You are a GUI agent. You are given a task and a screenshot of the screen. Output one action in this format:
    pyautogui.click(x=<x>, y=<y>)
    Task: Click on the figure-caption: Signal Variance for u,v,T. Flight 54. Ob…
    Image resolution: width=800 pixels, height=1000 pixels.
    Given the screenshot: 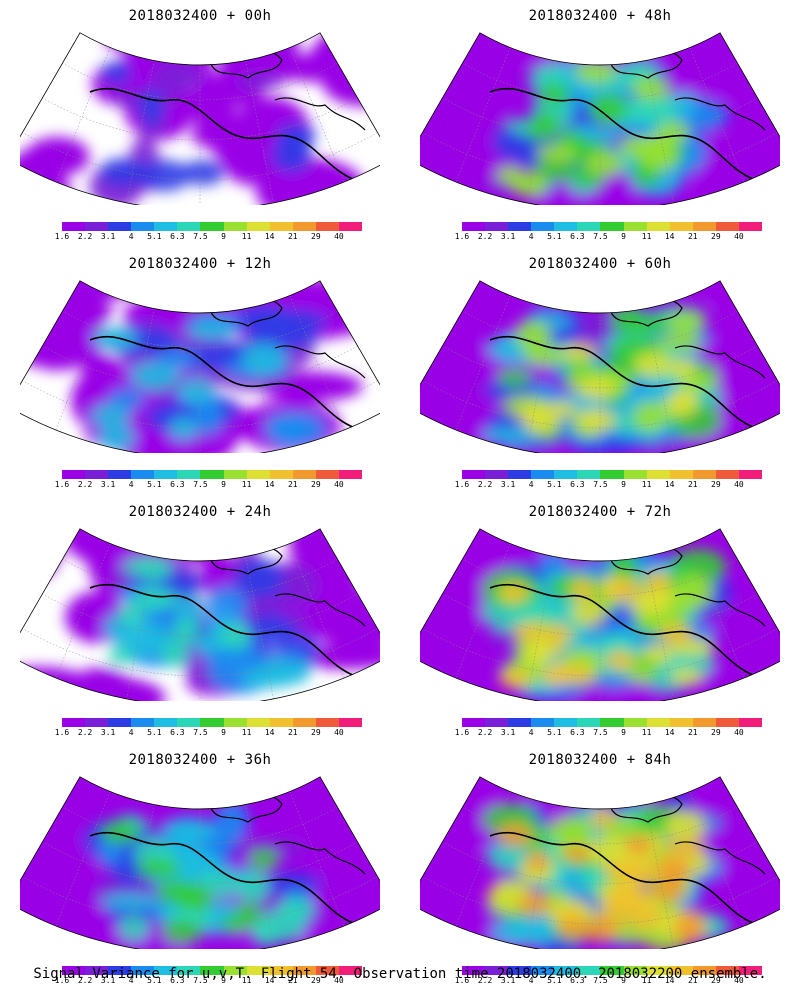 What is the action you would take?
    pyautogui.click(x=400, y=974)
    